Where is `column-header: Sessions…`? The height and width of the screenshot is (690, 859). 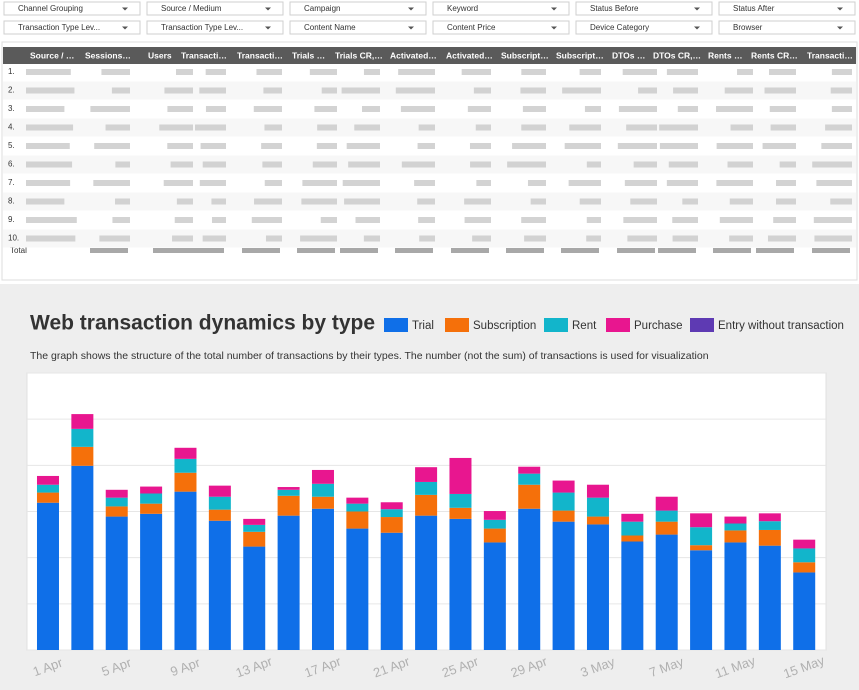 column-header: Sessions… is located at coordinates (108, 55).